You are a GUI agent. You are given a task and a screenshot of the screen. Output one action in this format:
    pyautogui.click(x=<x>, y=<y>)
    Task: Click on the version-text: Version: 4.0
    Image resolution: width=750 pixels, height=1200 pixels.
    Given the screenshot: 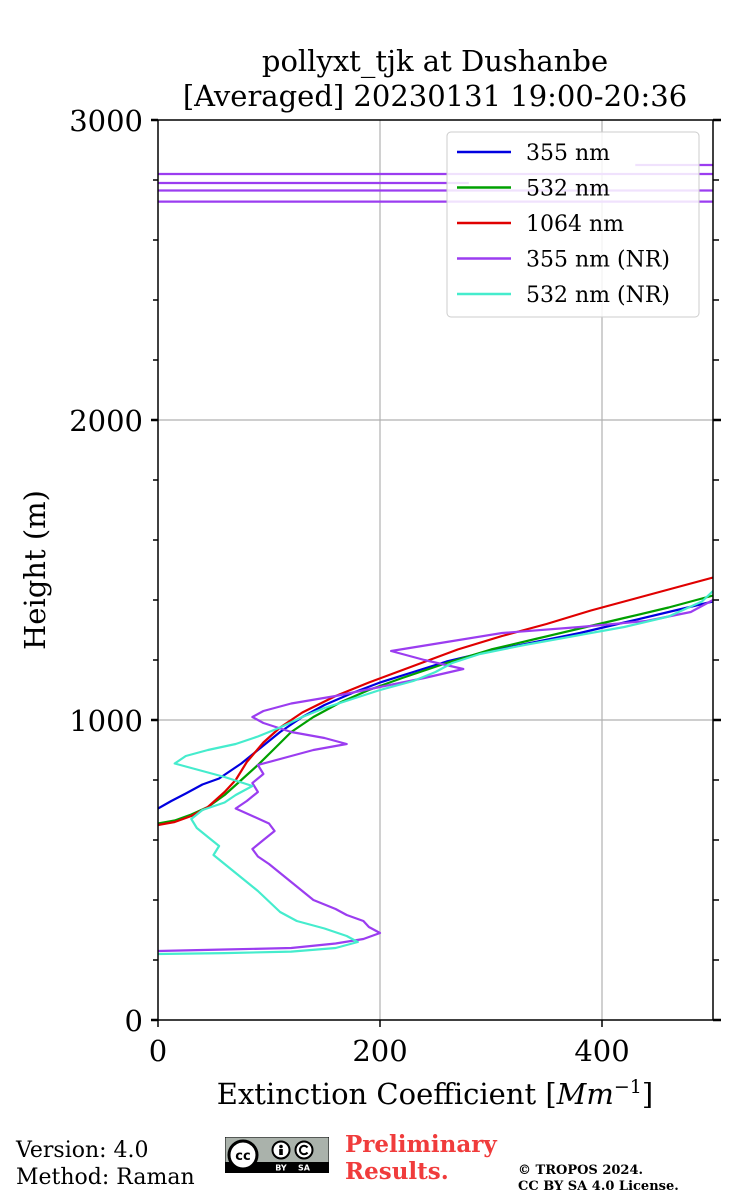 What is the action you would take?
    pyautogui.click(x=82, y=1150)
    